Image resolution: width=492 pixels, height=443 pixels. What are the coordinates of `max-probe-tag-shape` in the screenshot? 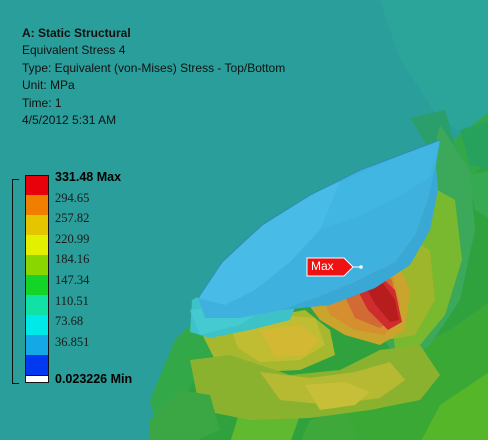 It's located at (334, 267).